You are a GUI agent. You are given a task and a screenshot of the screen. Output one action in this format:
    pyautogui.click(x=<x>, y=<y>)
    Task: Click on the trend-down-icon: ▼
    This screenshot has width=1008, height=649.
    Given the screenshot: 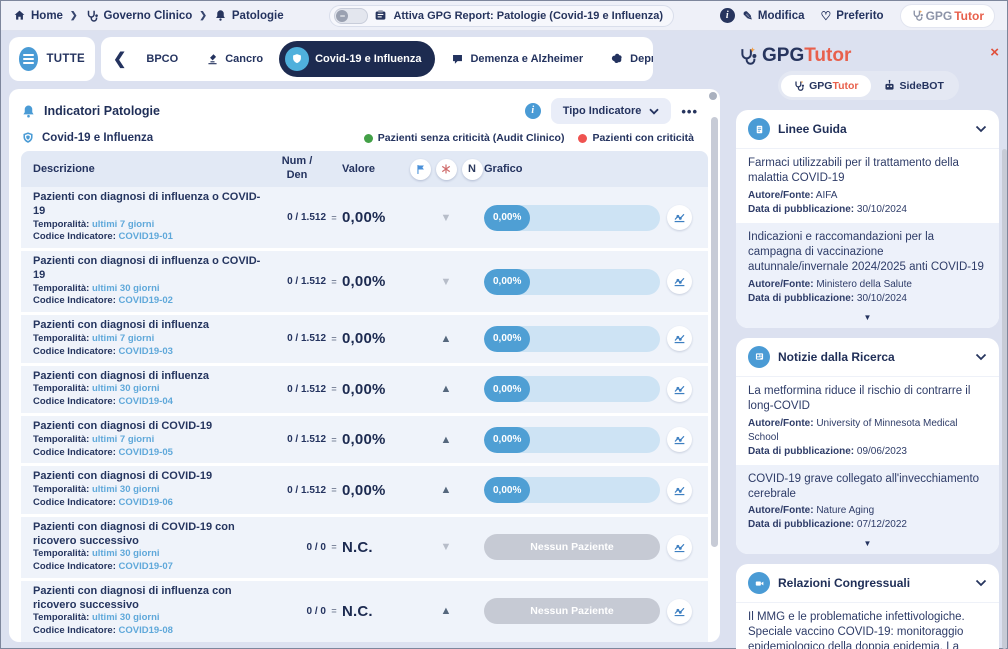 What is the action you would take?
    pyautogui.click(x=446, y=217)
    